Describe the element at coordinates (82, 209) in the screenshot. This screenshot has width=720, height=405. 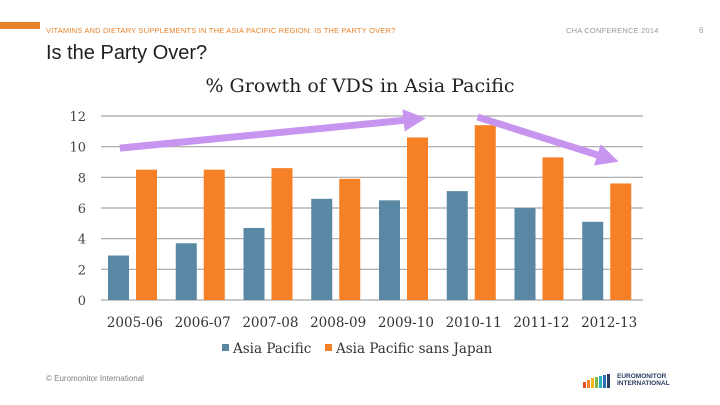
I see `y-tick-label: 6` at that location.